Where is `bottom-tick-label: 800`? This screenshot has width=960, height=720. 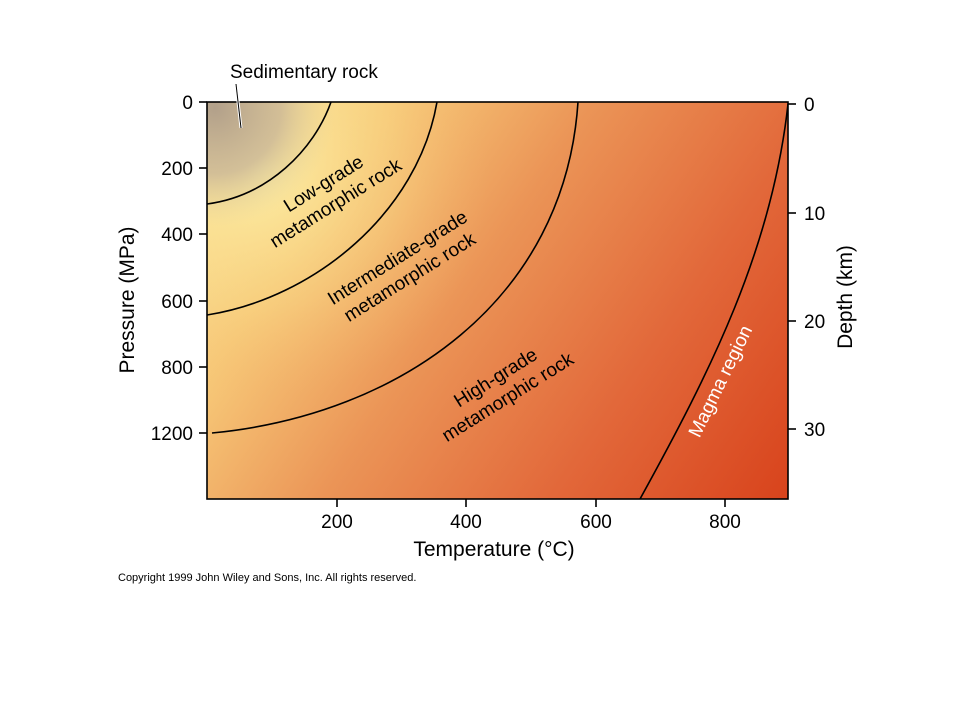 bottom-tick-label: 800 is located at coordinates (725, 522).